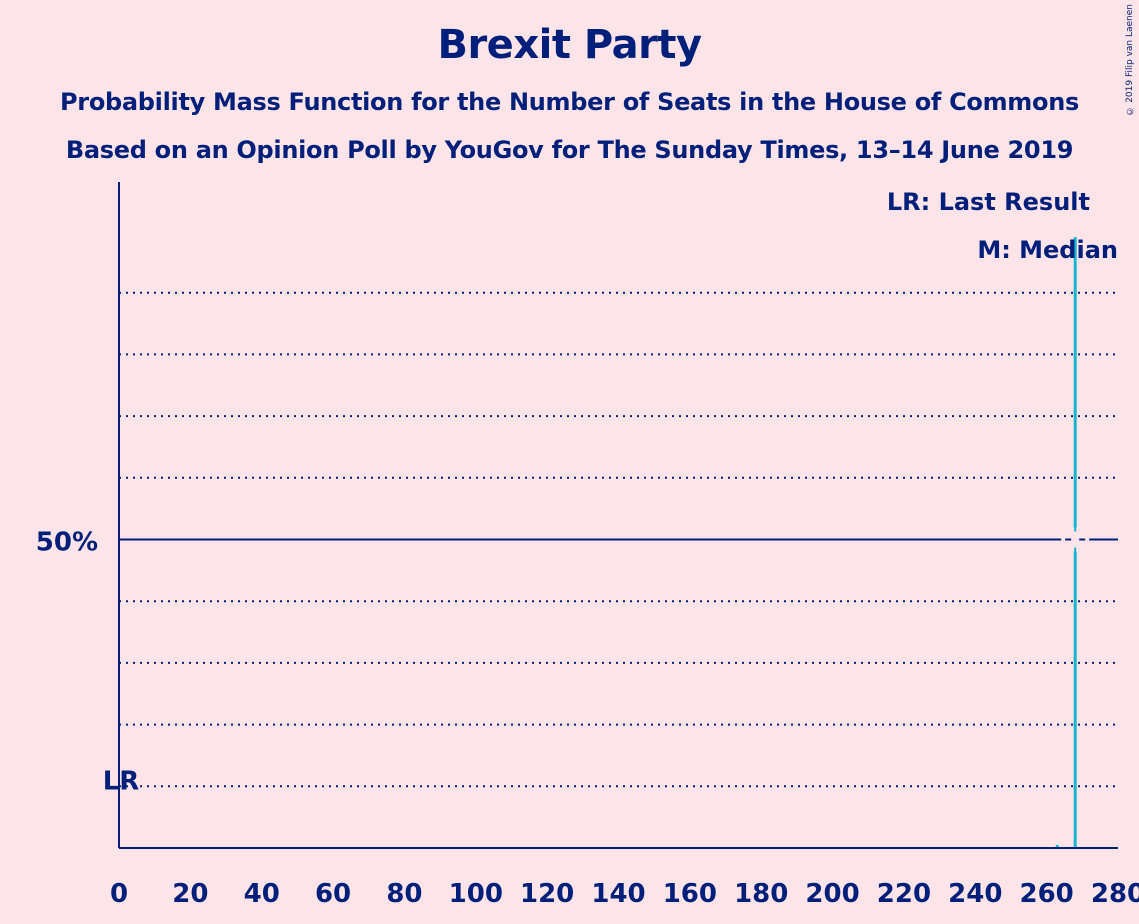  What do you see at coordinates (690, 894) in the screenshot?
I see `x-tick-label-160: 160` at bounding box center [690, 894].